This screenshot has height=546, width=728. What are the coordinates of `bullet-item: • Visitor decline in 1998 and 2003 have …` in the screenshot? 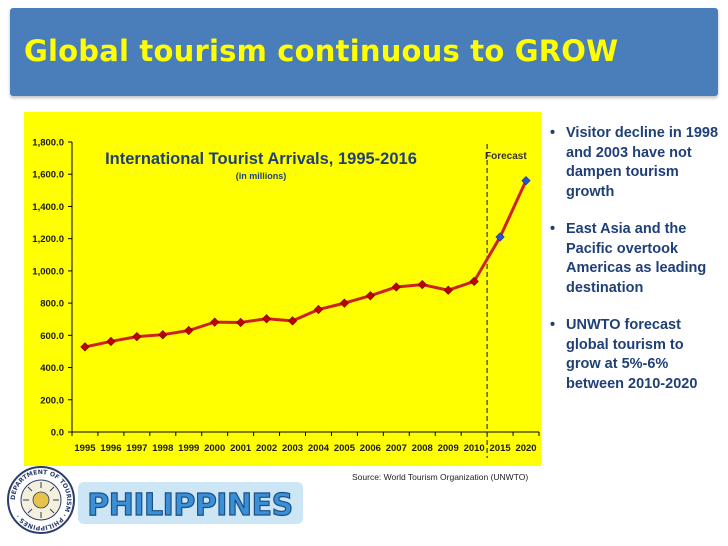 It's located at (634, 163).